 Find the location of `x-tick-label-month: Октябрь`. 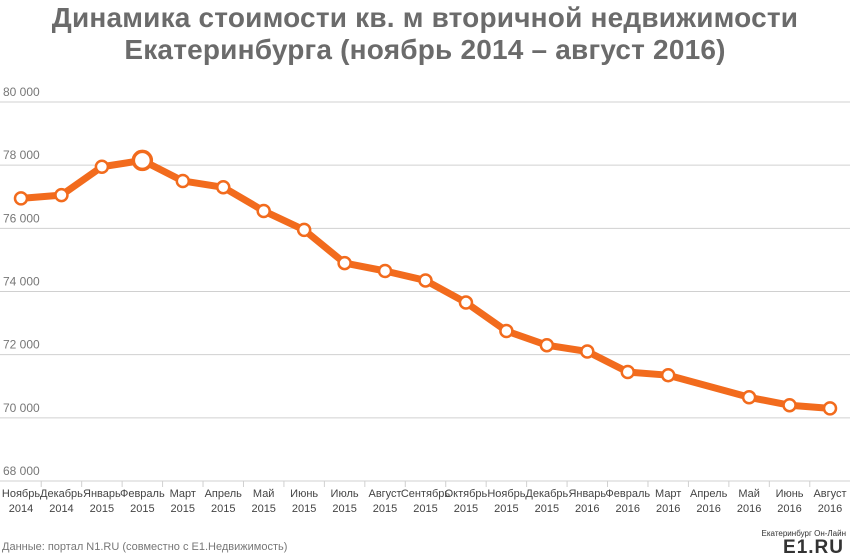

x-tick-label-month: Октябрь is located at coordinates (466, 494).